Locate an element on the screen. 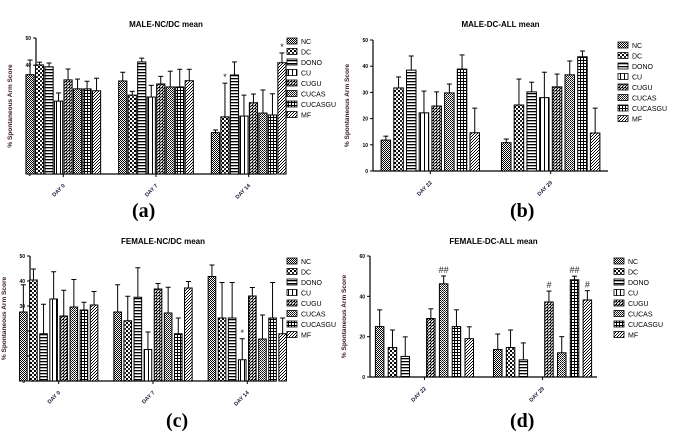 Image resolution: width=677 pixels, height=441 pixels. y-tick-label: 40 is located at coordinates (362, 297).